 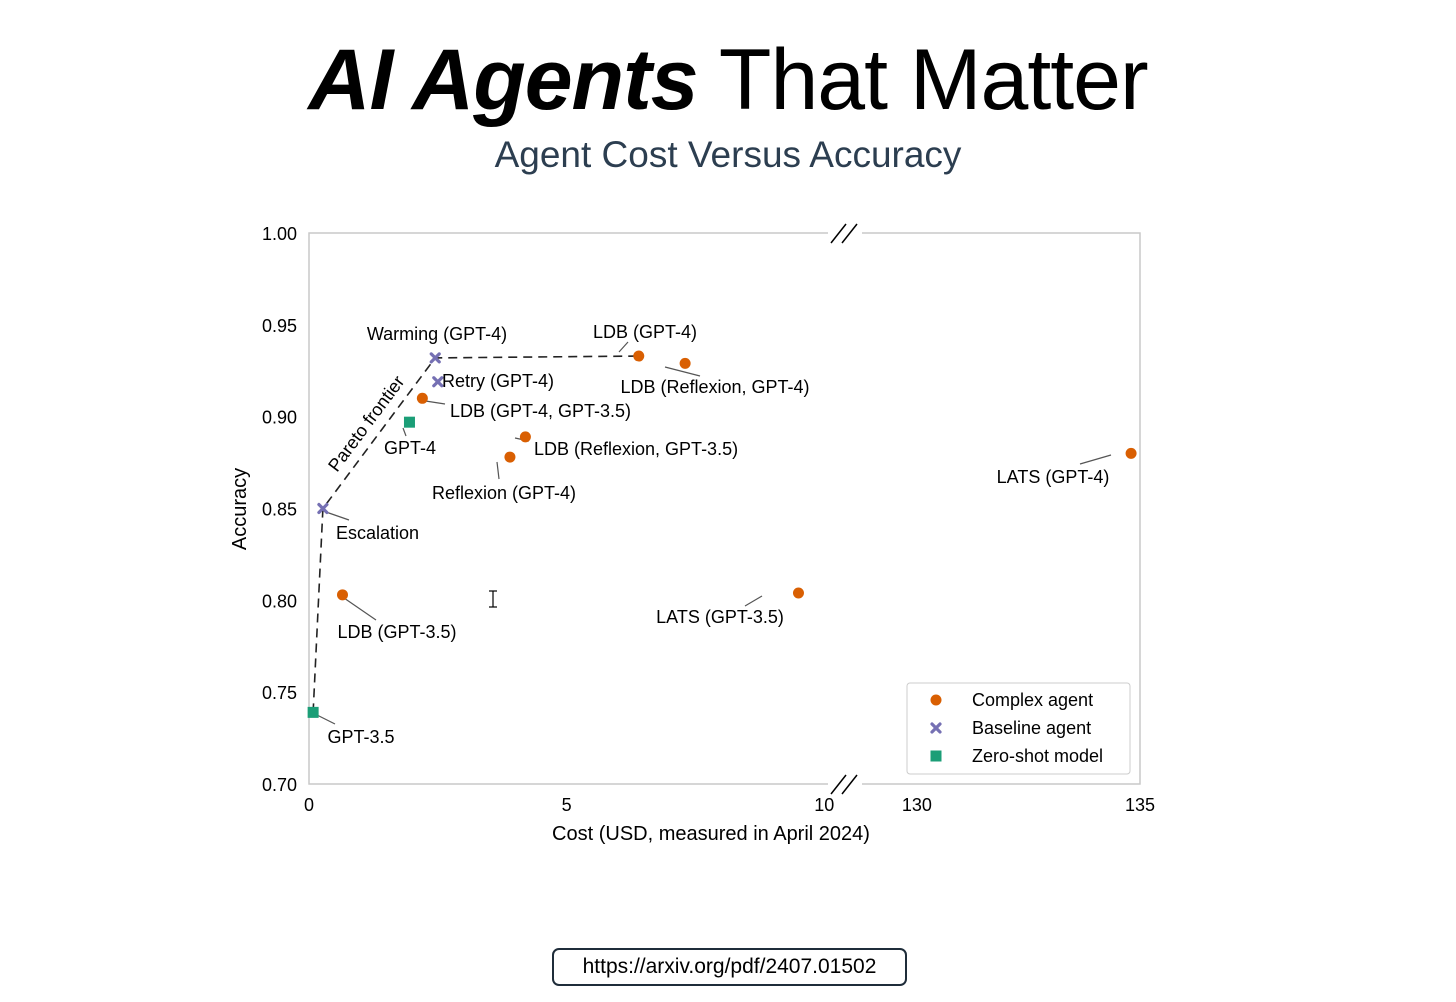 I want to click on chart-subtitle: Agent Cost Versus Accuracy, so click(x=728, y=154).